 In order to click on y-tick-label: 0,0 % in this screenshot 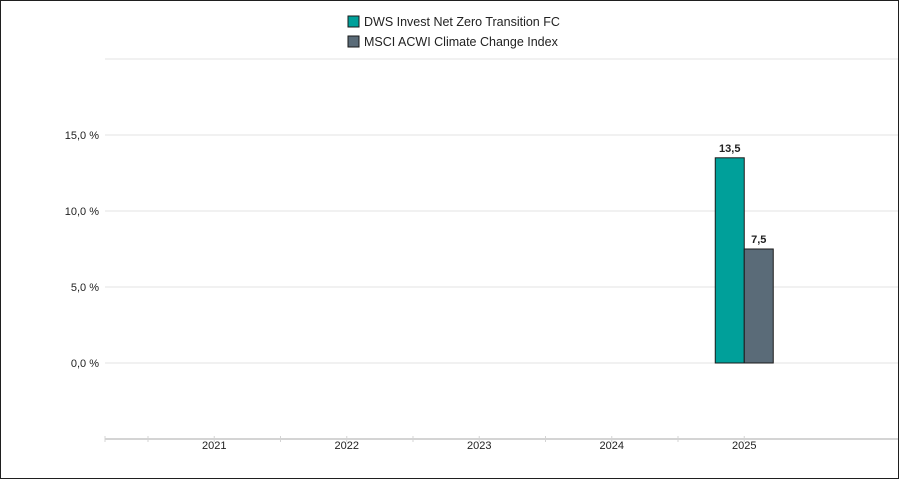, I will do `click(85, 364)`.